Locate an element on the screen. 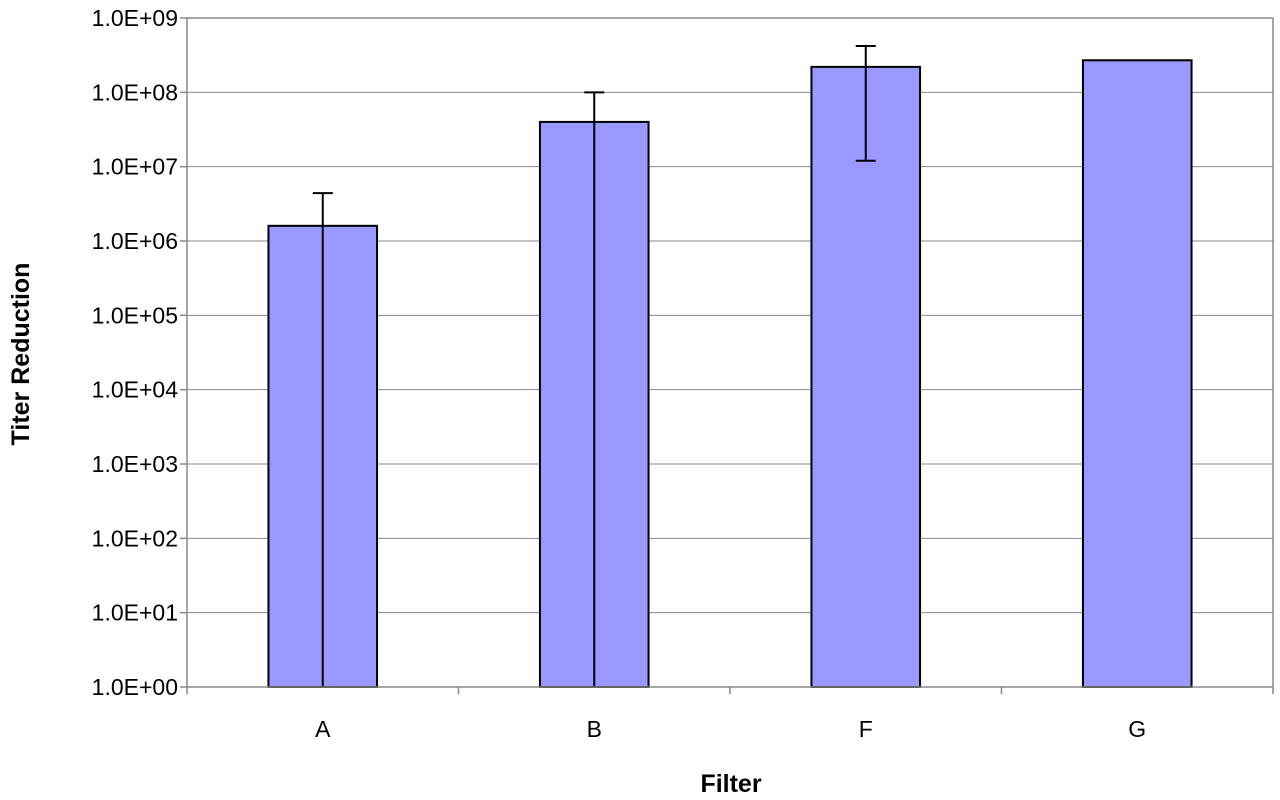 The image size is (1280, 800). x-axis-title: Filter is located at coordinates (730, 784).